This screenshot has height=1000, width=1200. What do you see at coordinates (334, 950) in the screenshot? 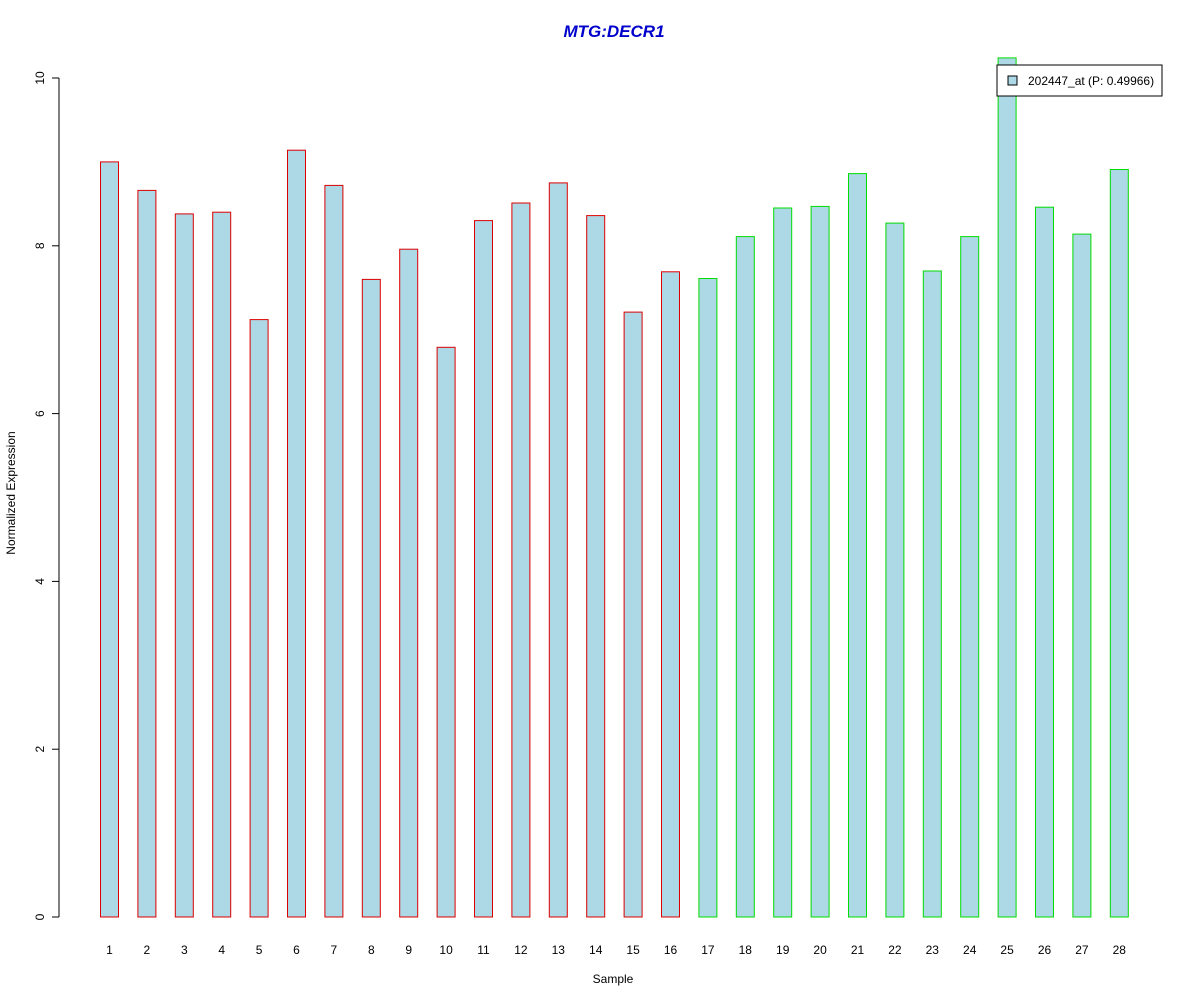
I see `x-tick-label: 7` at bounding box center [334, 950].